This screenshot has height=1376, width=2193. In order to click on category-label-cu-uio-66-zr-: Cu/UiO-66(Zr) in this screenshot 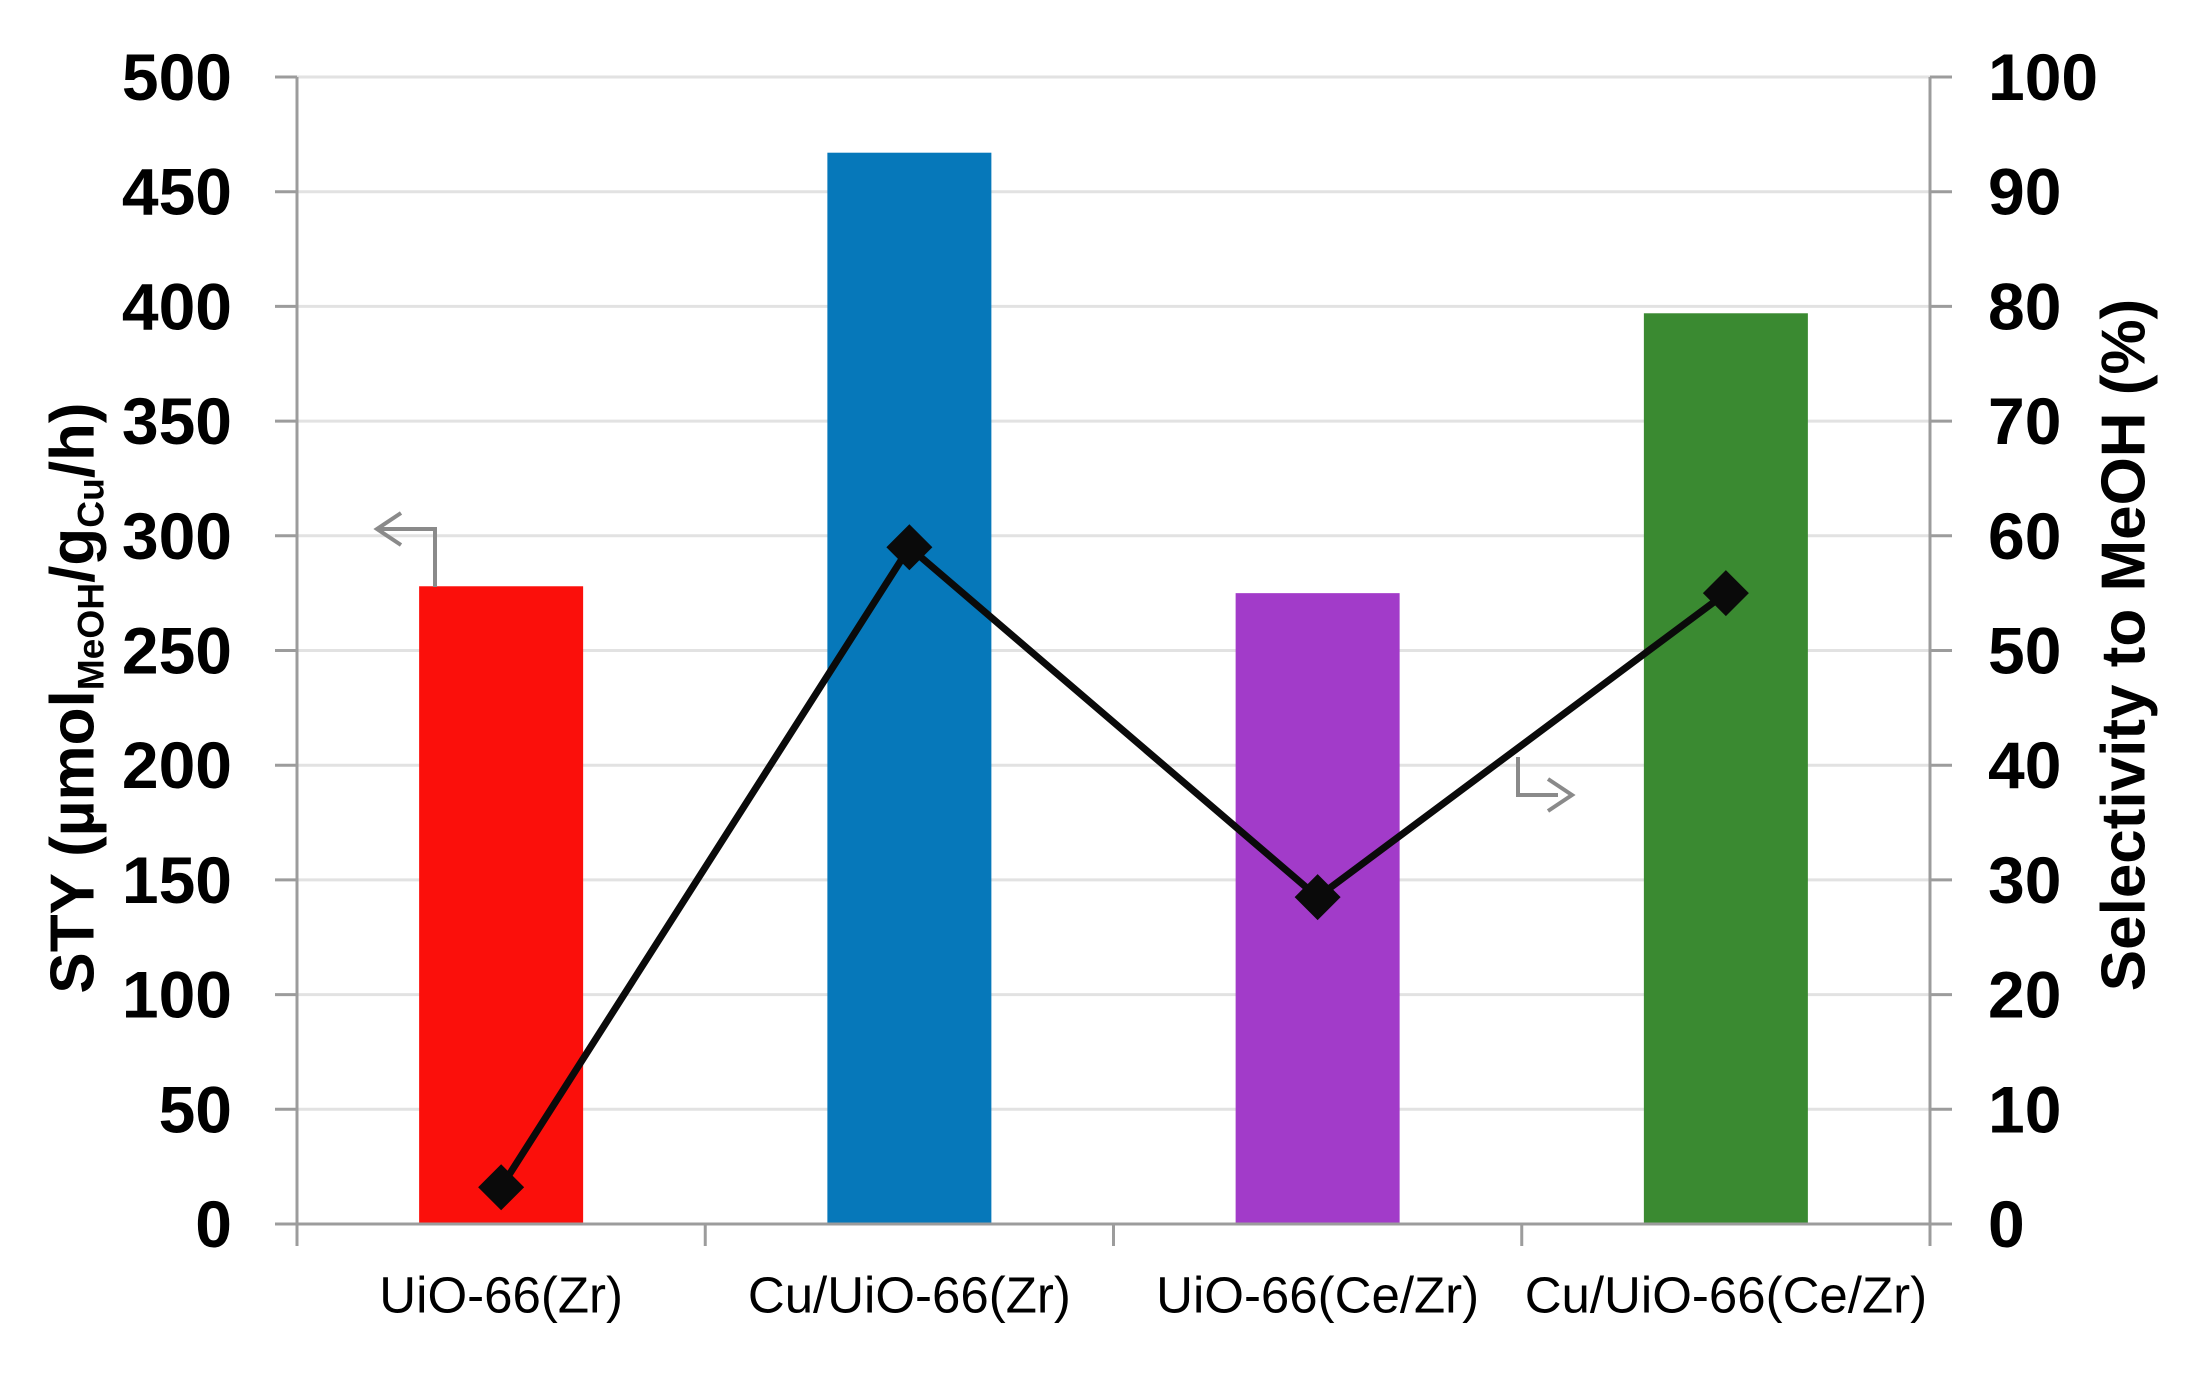, I will do `click(909, 1295)`.